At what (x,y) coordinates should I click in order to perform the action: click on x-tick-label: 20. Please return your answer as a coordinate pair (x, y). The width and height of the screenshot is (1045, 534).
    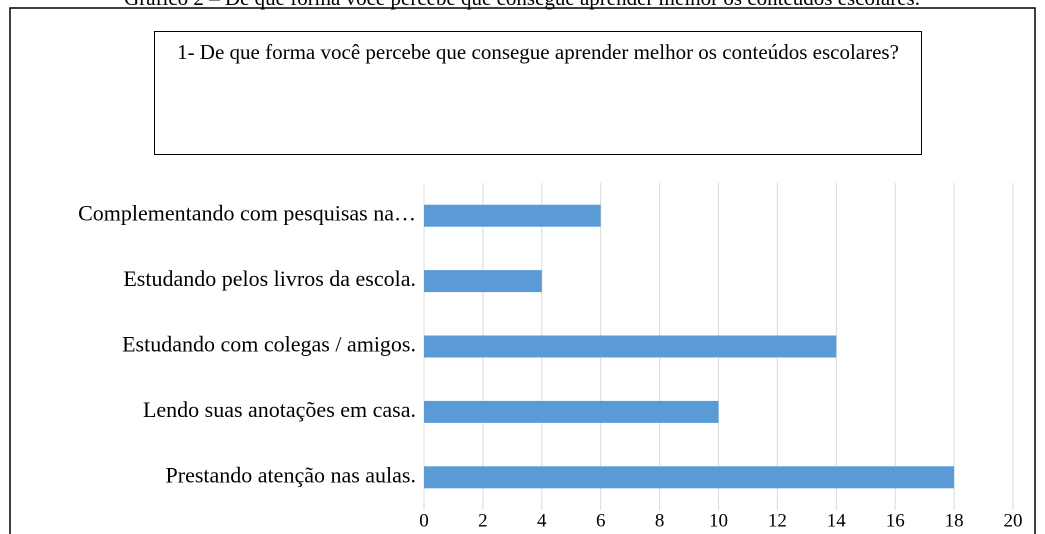
    Looking at the image, I should click on (1013, 520).